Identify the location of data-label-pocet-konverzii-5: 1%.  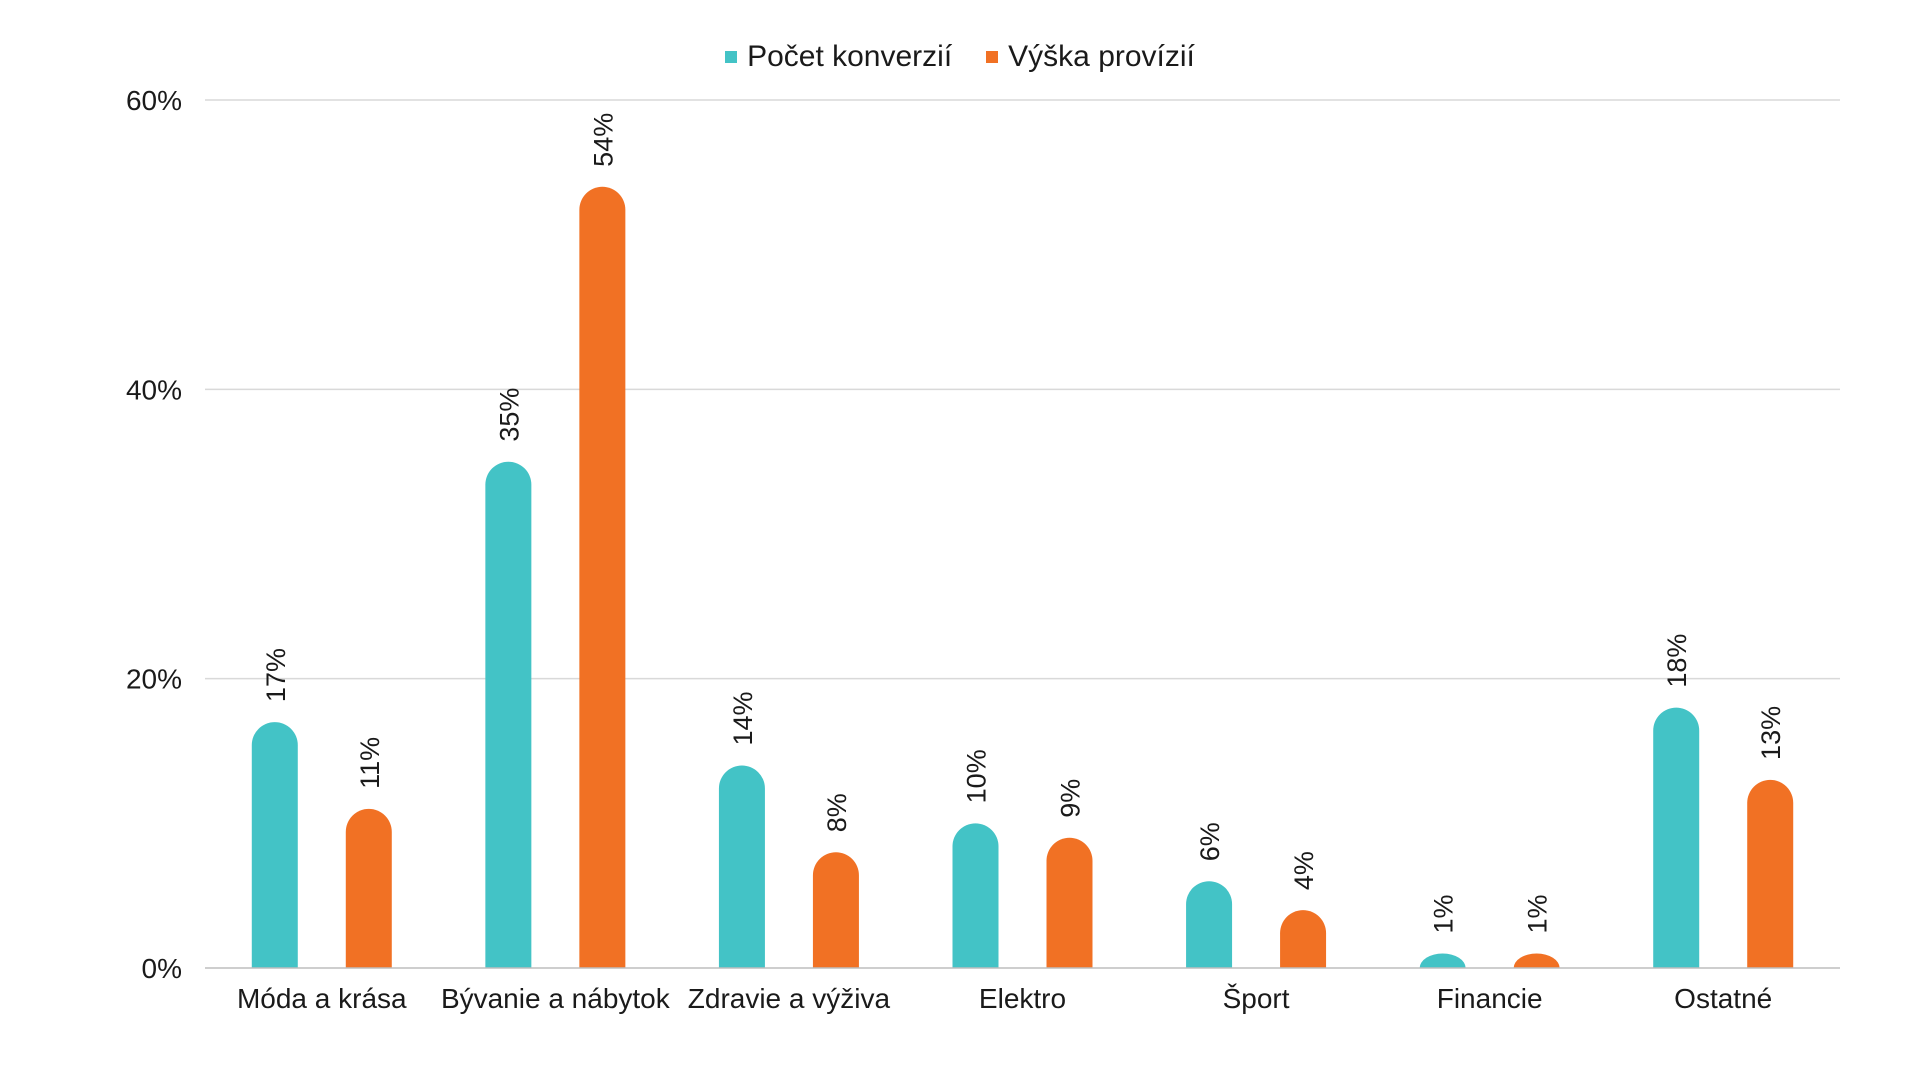
(1444, 914).